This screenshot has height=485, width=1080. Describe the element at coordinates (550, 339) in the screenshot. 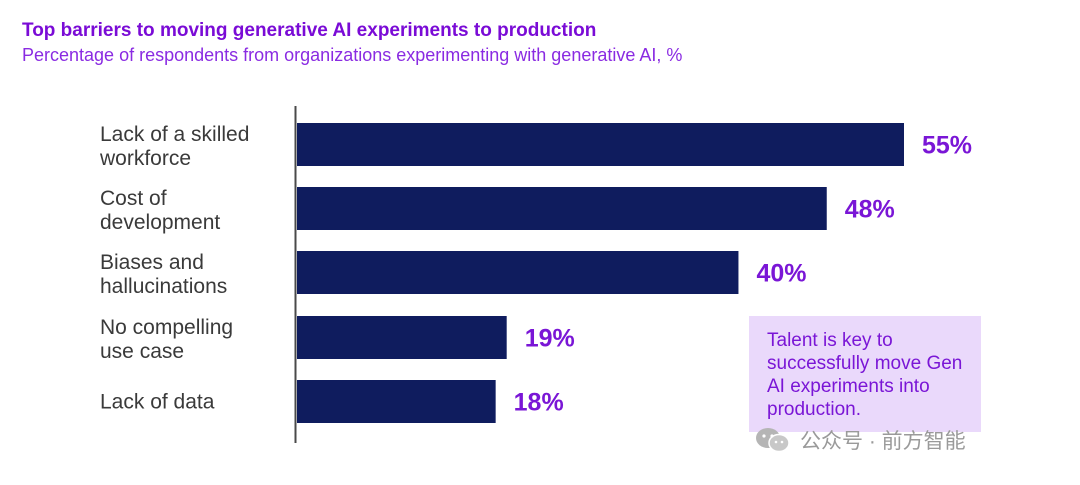

I see `value-label-3: 19%` at that location.